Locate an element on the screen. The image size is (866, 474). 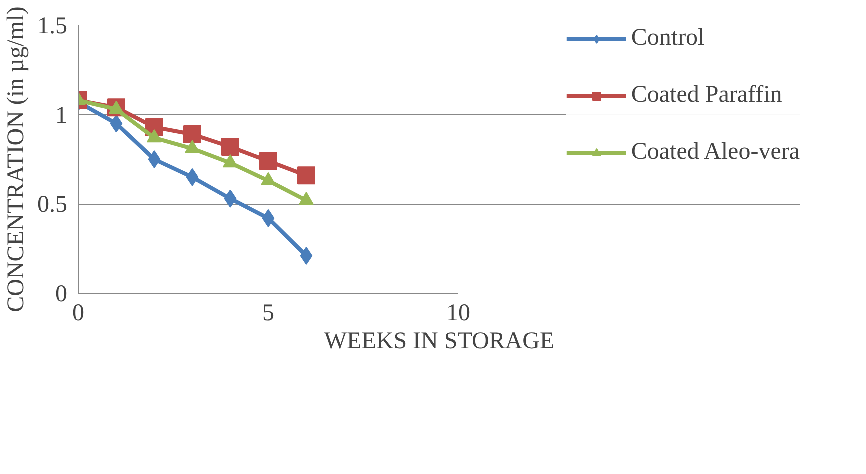
legend-label: Control is located at coordinates (668, 38).